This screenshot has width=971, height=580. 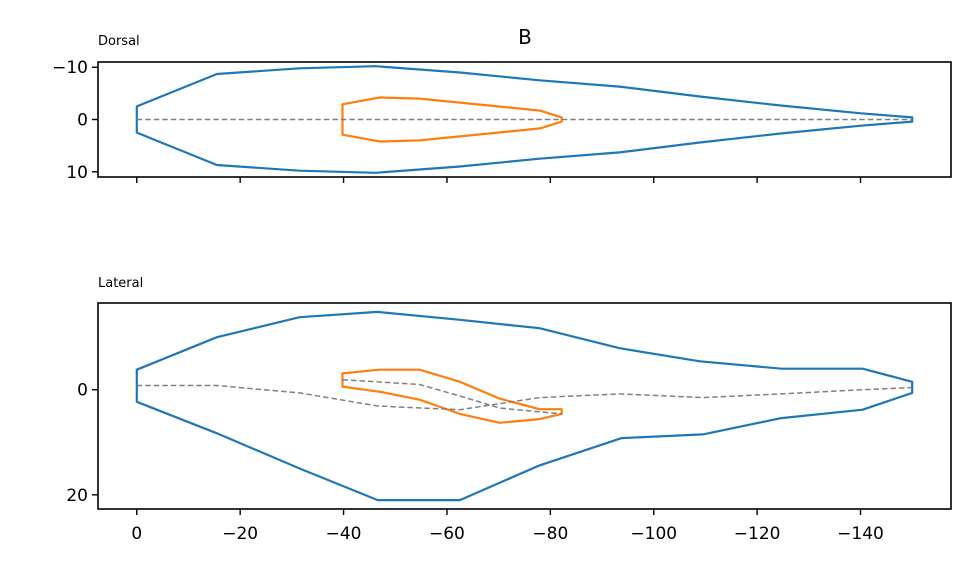 What do you see at coordinates (550, 534) in the screenshot?
I see `lateral-xtick-label: −80` at bounding box center [550, 534].